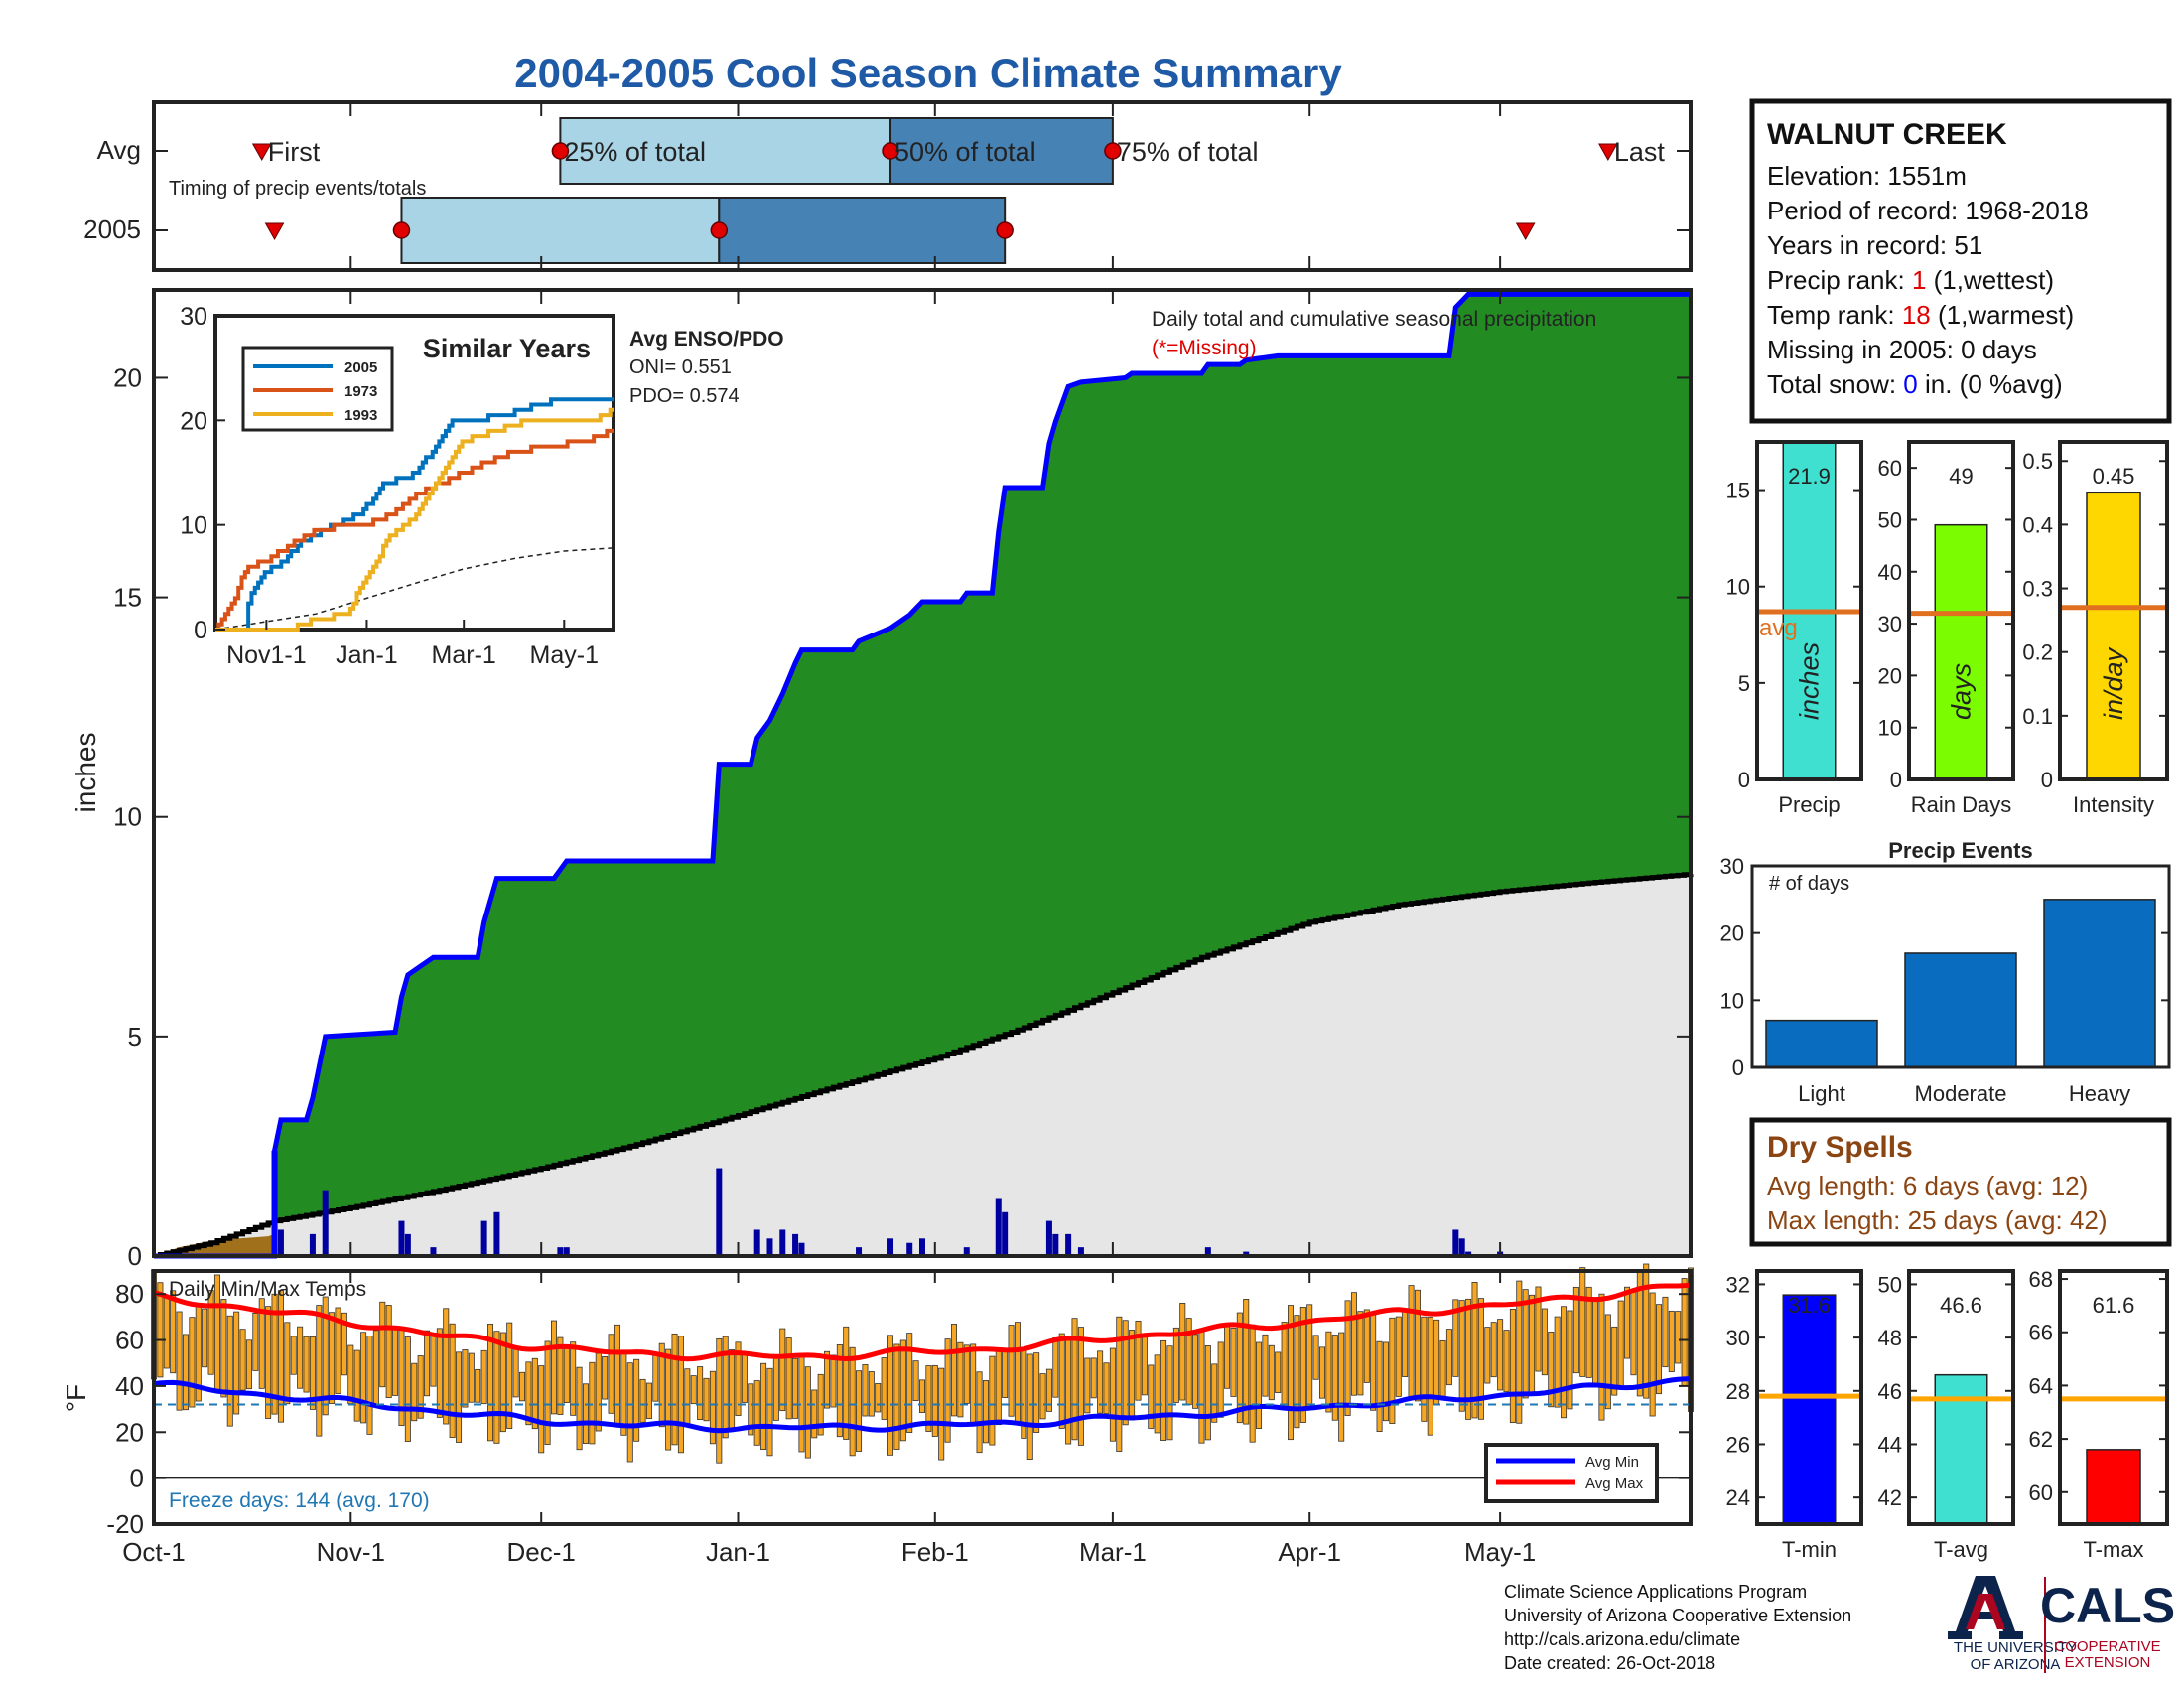 The image size is (2184, 1688). What do you see at coordinates (1738, 587) in the screenshot?
I see `stat-y-tick-label: 10` at bounding box center [1738, 587].